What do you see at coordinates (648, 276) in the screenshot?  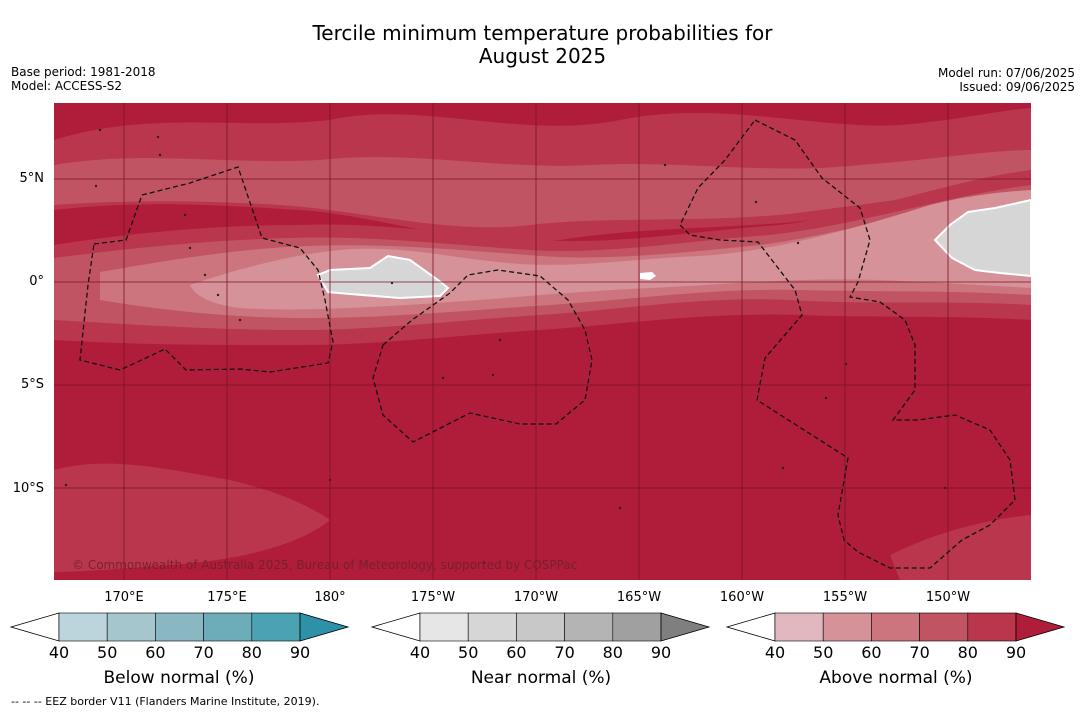 I see `near-normal-patch-central` at bounding box center [648, 276].